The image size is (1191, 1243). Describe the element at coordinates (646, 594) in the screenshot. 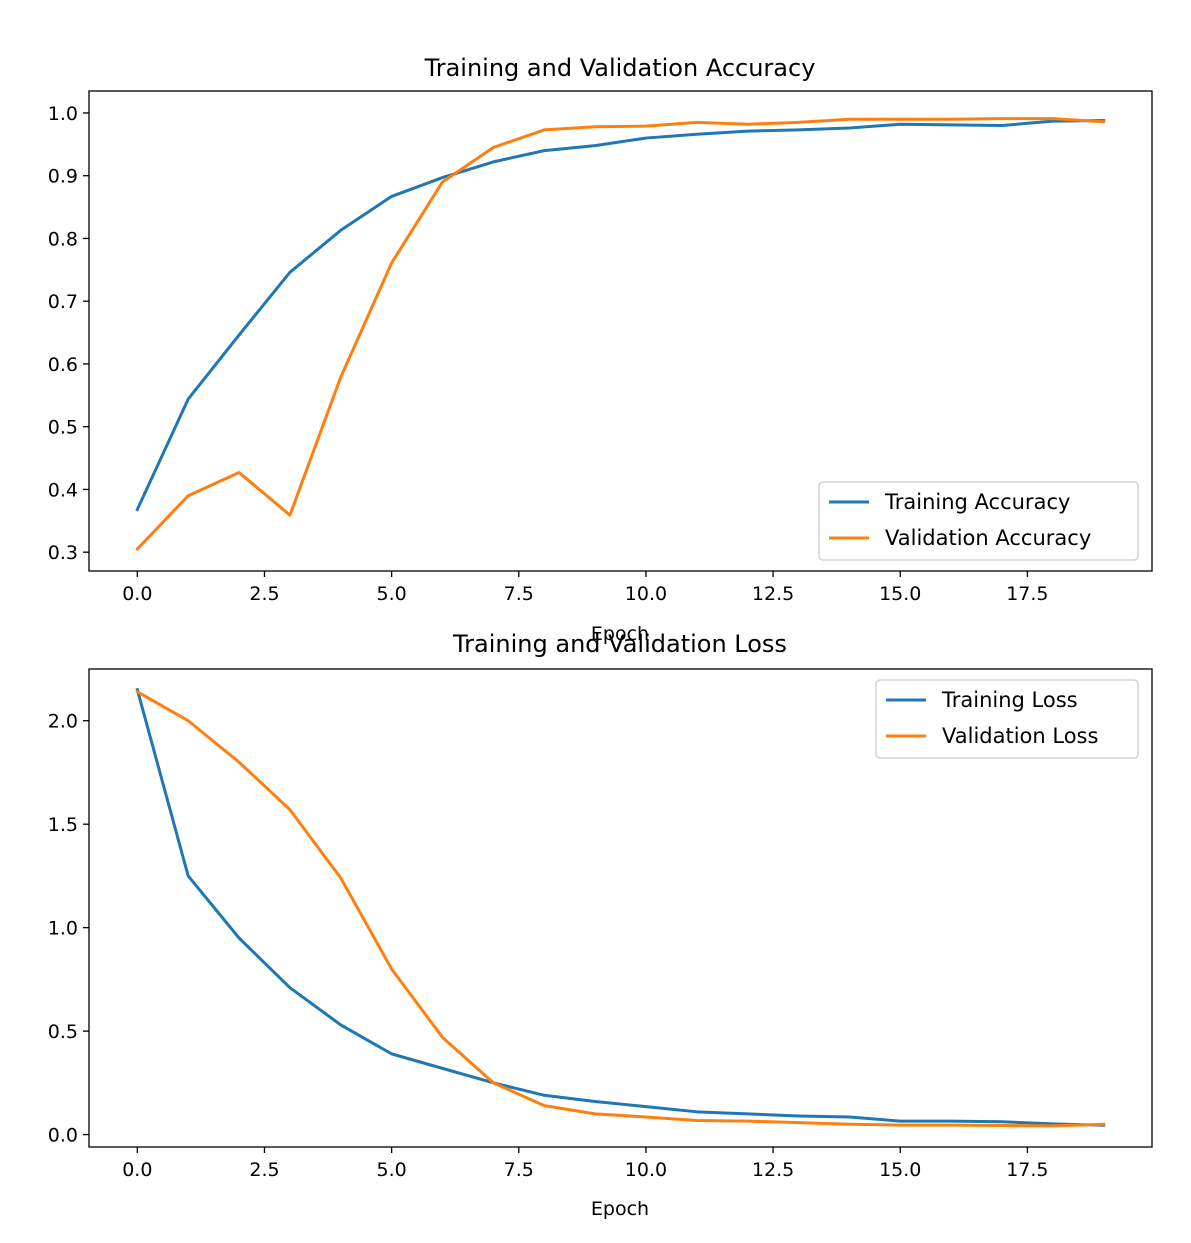

I see `accuracy-x-tick-label: 10.0` at that location.